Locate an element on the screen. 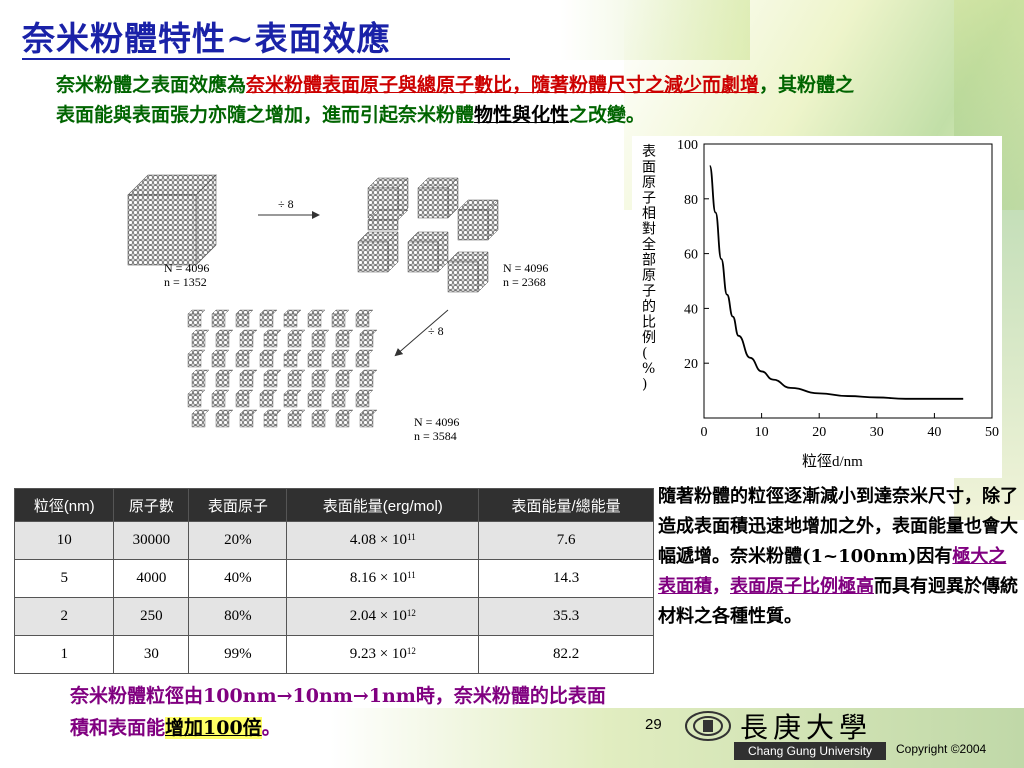 The image size is (1024, 768). table-row: 2 250 80% 2.04 × 1012 35.3 is located at coordinates (333, 616).